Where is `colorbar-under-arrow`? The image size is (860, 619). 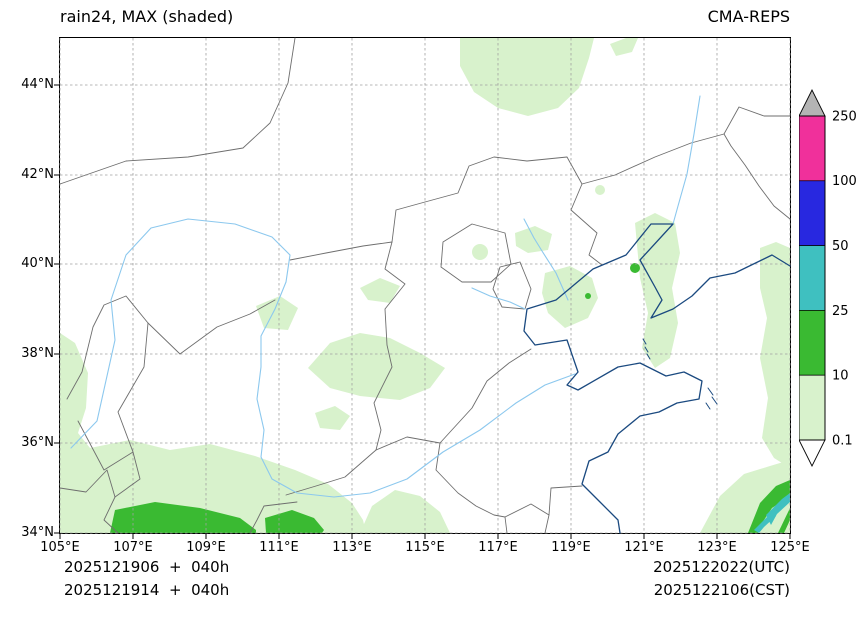 colorbar-under-arrow is located at coordinates (812, 453).